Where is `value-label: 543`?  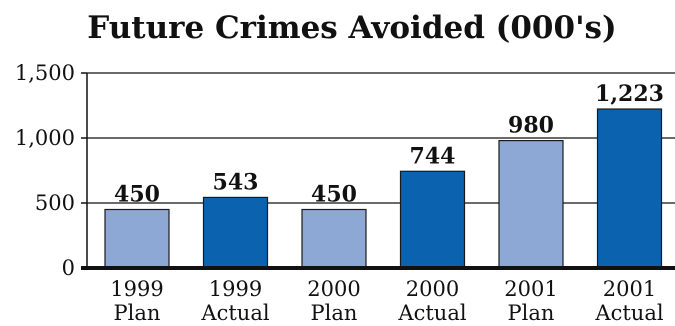 value-label: 543 is located at coordinates (236, 182).